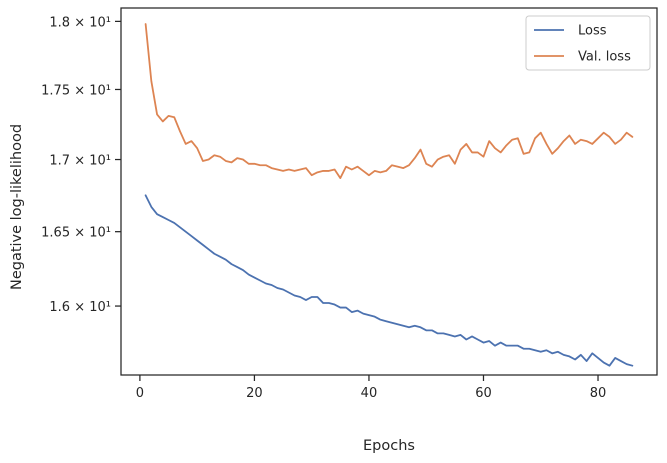 The image size is (667, 463). Describe the element at coordinates (588, 43) in the screenshot. I see `legend: Loss Val. loss` at that location.